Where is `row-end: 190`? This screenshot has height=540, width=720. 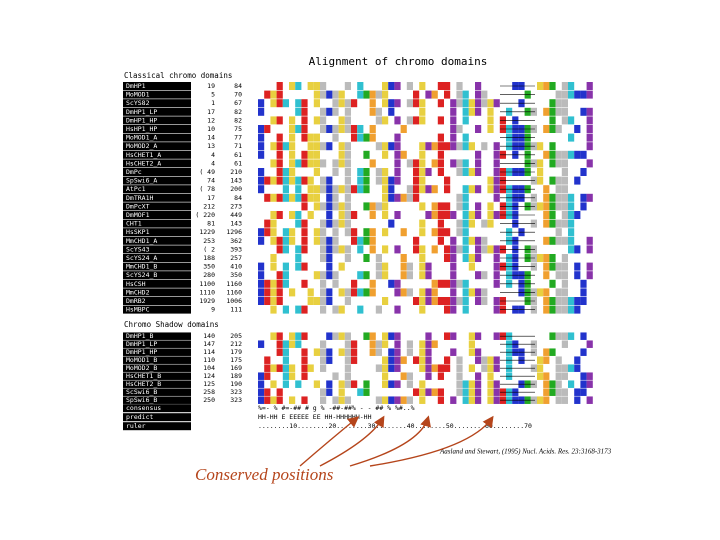 row-end: 190 is located at coordinates (236, 384).